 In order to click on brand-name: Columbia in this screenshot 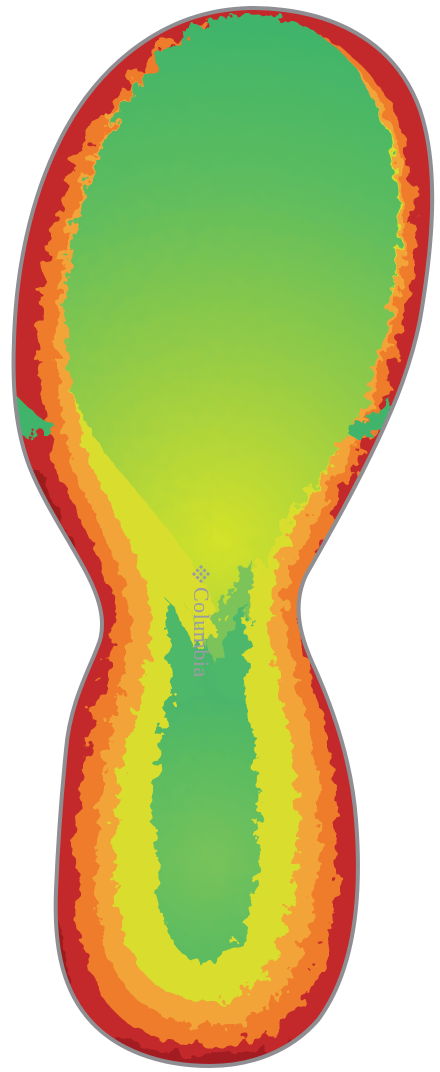, I will do `click(201, 632)`.